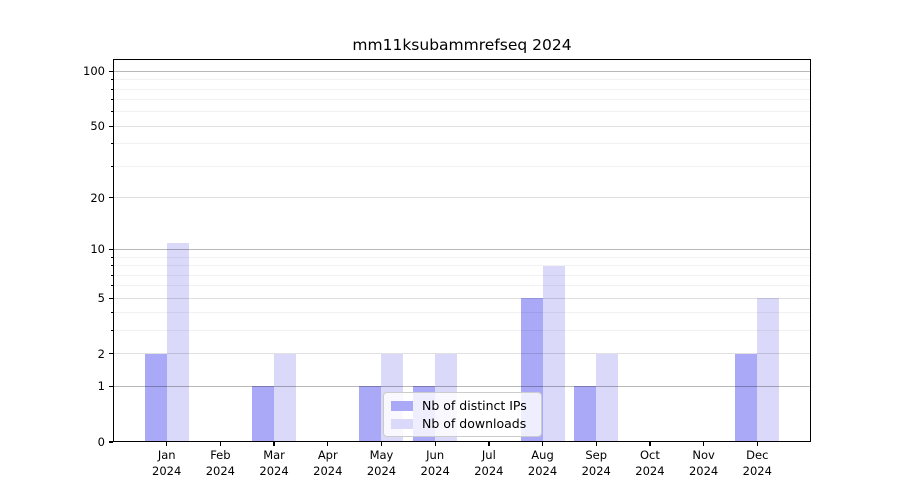 The image size is (900, 500). I want to click on x-tick-label: May 2024, so click(381, 463).